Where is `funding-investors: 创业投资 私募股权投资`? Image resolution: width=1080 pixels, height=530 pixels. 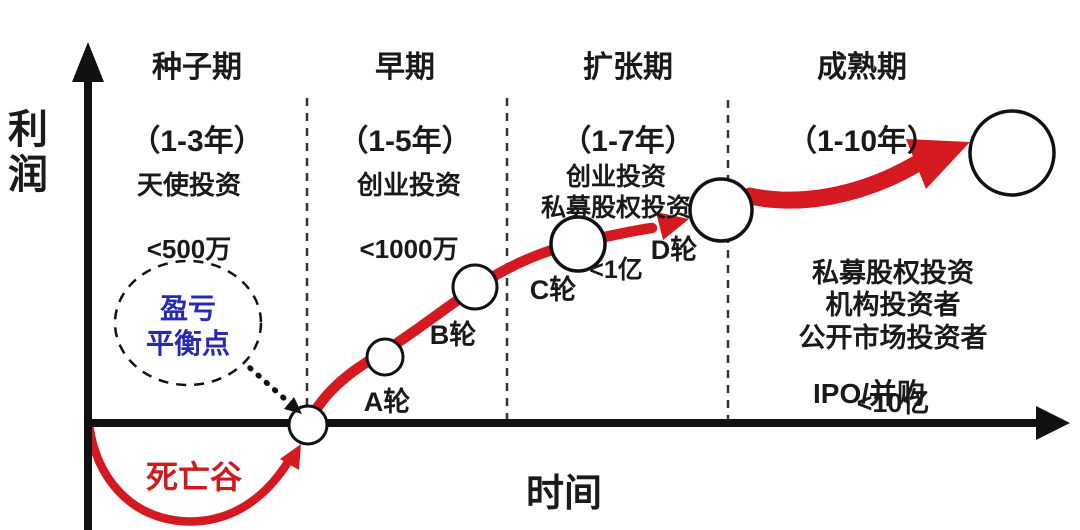
funding-investors: 创业投资 私募股权投资 is located at coordinates (615, 192).